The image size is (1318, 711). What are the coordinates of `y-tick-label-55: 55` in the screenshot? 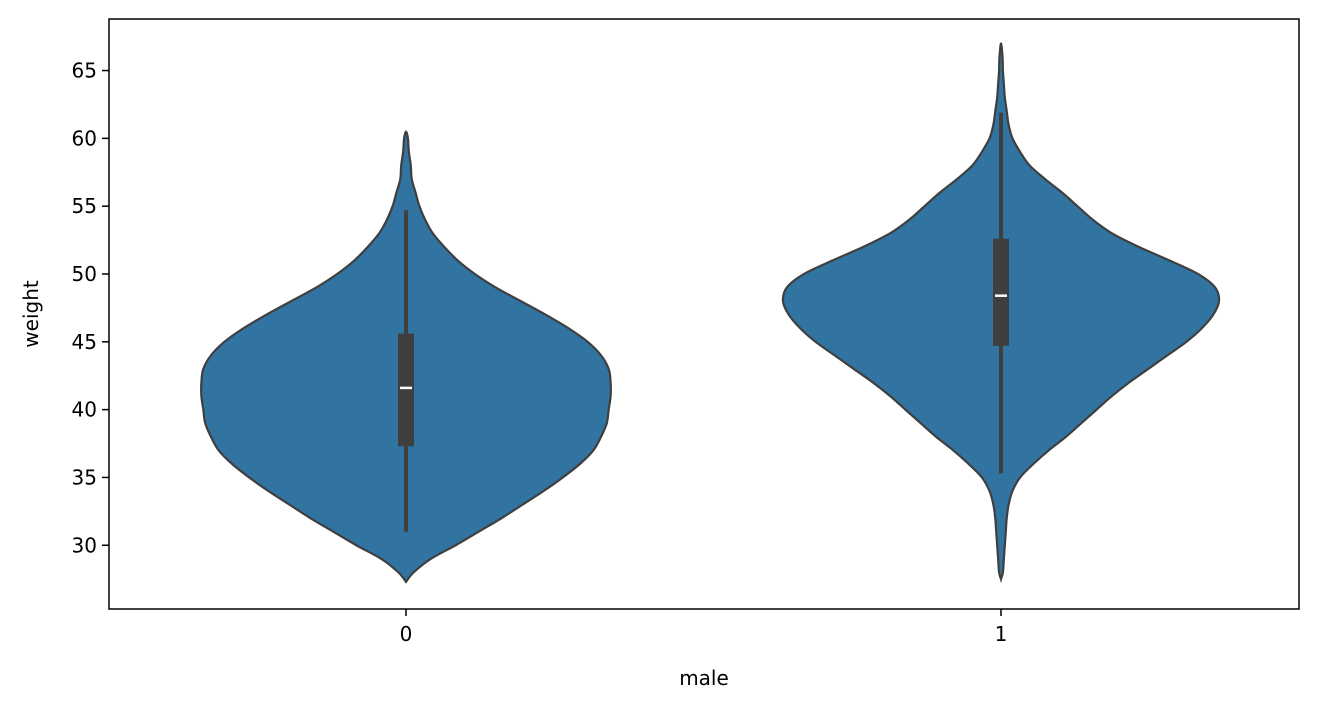 It's located at (84, 206).